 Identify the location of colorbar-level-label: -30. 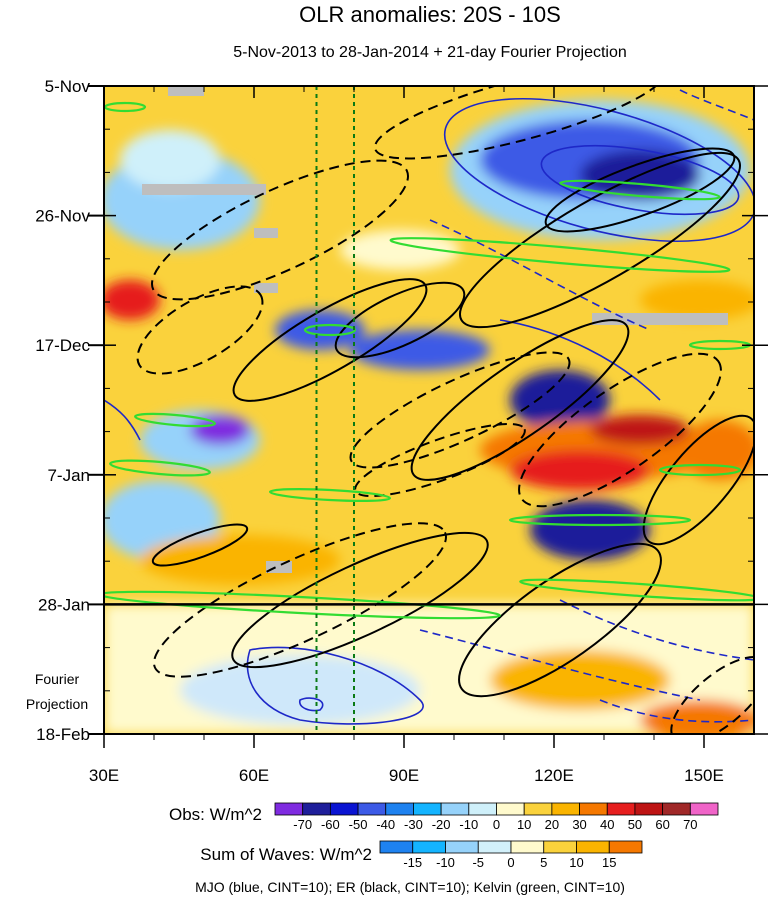
(413, 824).